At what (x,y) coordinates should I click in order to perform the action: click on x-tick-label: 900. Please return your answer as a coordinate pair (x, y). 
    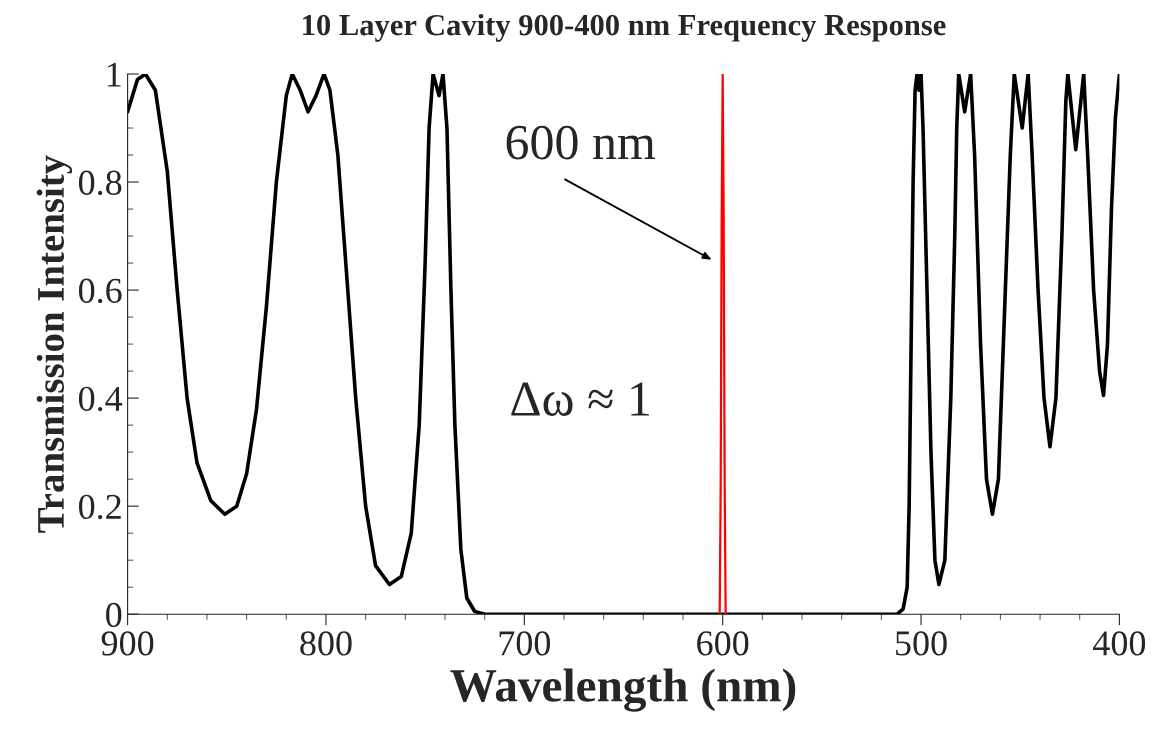
    Looking at the image, I should click on (127, 643).